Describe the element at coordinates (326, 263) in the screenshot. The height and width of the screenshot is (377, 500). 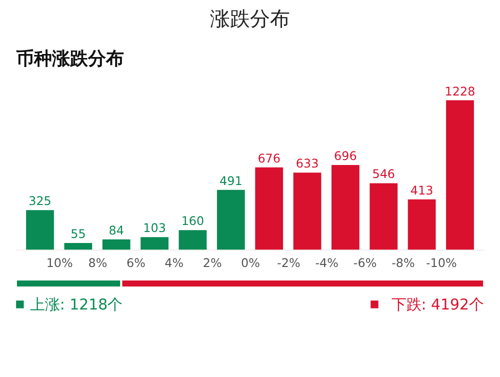
I see `x-tick-label: -4%` at that location.